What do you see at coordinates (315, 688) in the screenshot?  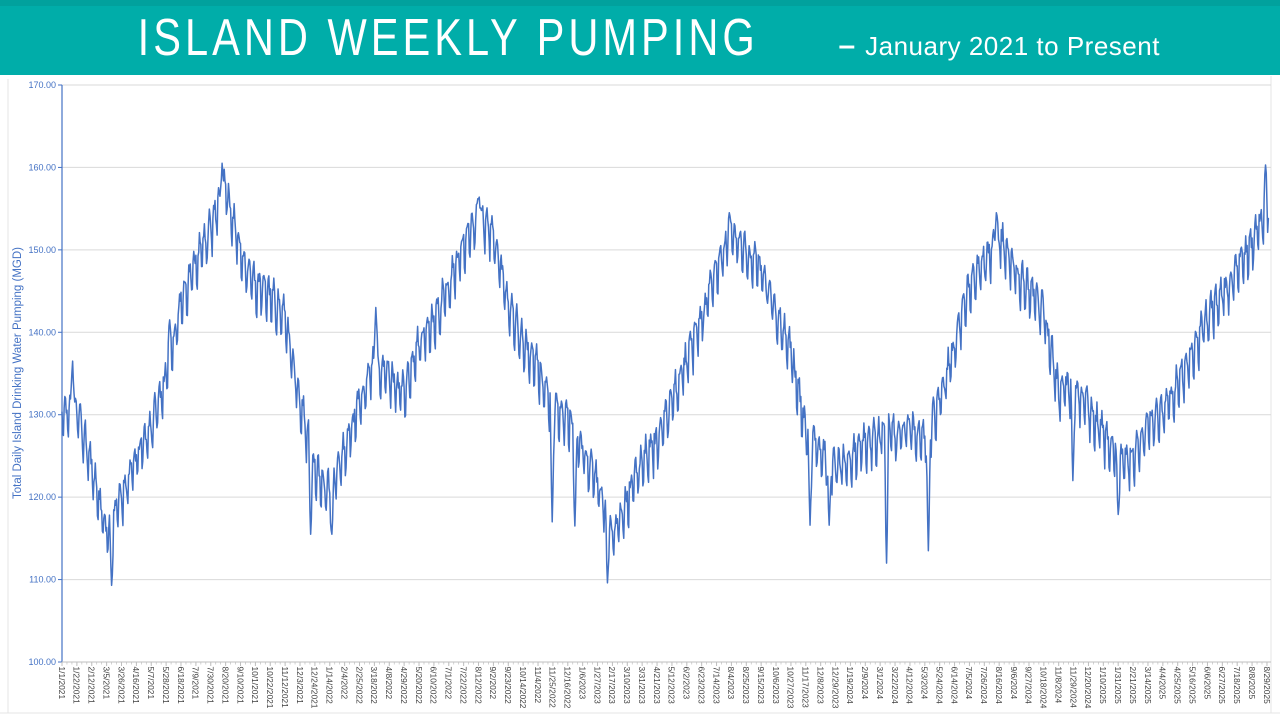 I see `x-axis-label: 12/24/2021` at bounding box center [315, 688].